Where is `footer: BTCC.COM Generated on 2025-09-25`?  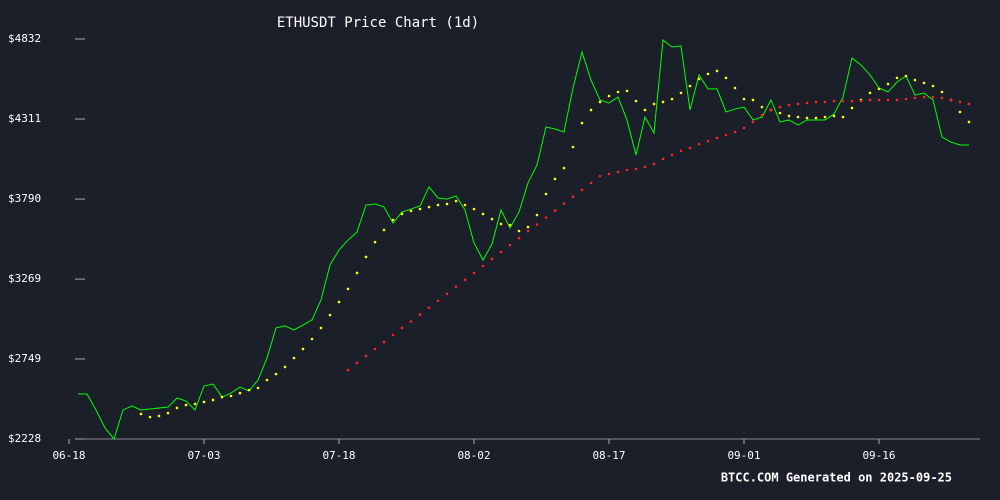 footer: BTCC.COM Generated on 2025-09-25 is located at coordinates (836, 478).